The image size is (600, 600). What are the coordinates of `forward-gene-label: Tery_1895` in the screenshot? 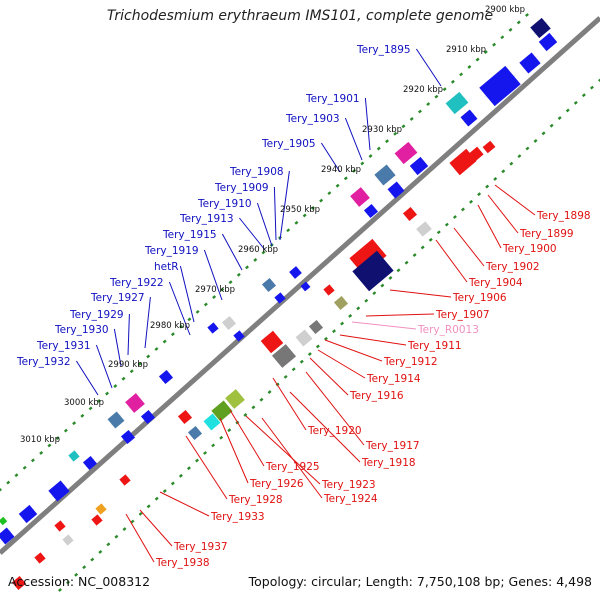 It's located at (383, 50).